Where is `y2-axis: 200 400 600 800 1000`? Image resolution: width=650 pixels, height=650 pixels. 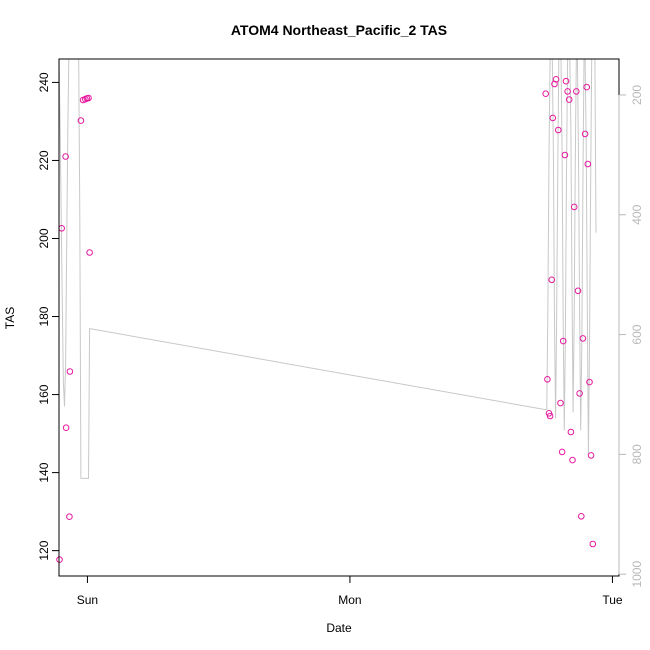
y2-axis: 200 400 600 800 1000 is located at coordinates (631, 336).